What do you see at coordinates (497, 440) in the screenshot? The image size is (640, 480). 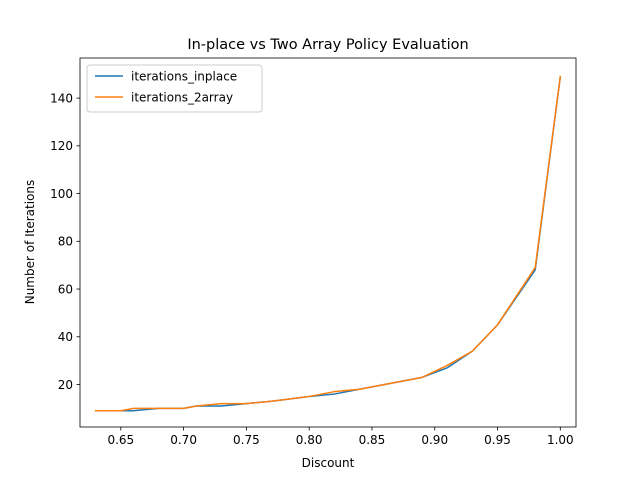 I see `x-tick-label: 0.95` at bounding box center [497, 440].